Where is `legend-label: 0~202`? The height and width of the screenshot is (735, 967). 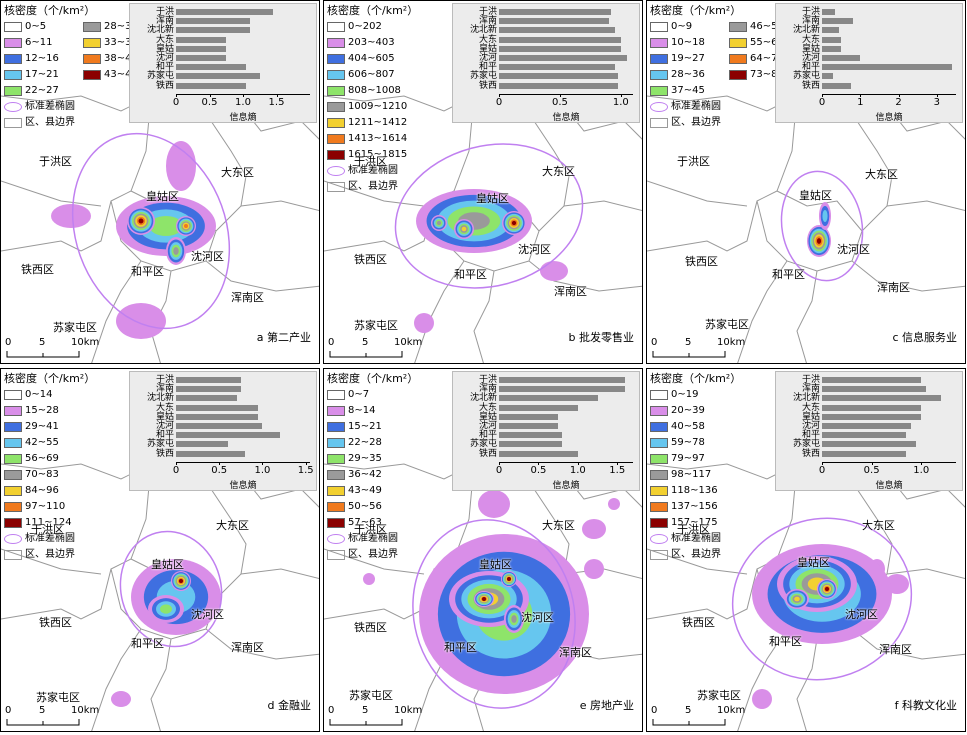 legend-label: 0~202 is located at coordinates (365, 26).